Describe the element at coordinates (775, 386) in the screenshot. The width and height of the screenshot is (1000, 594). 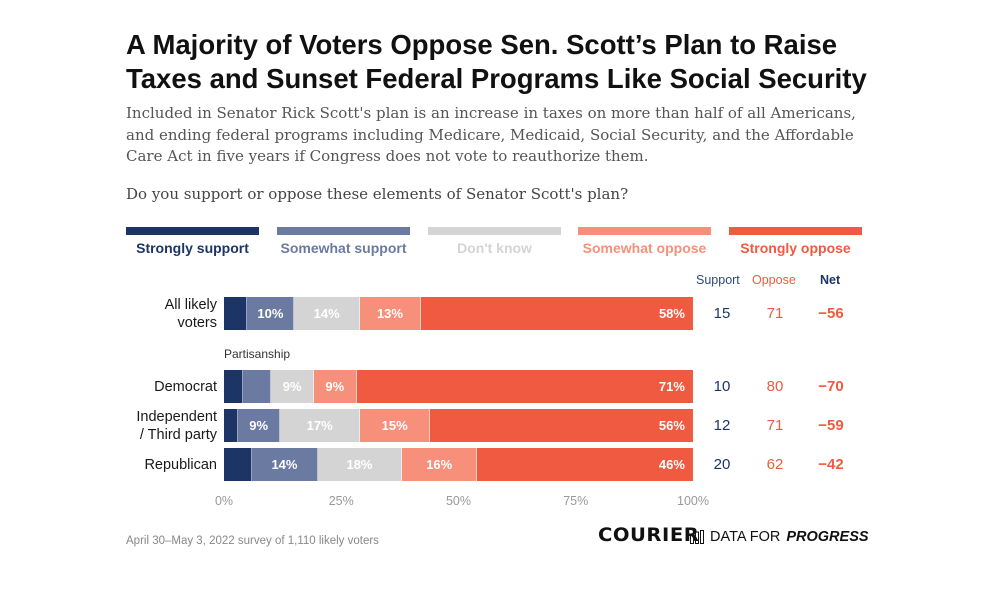
I see `oppose-value: 80` at that location.